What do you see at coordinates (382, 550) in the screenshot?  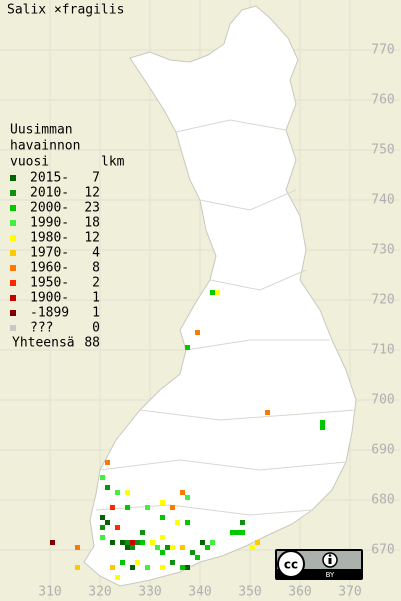 I see `y-tick-label: 670` at bounding box center [382, 550].